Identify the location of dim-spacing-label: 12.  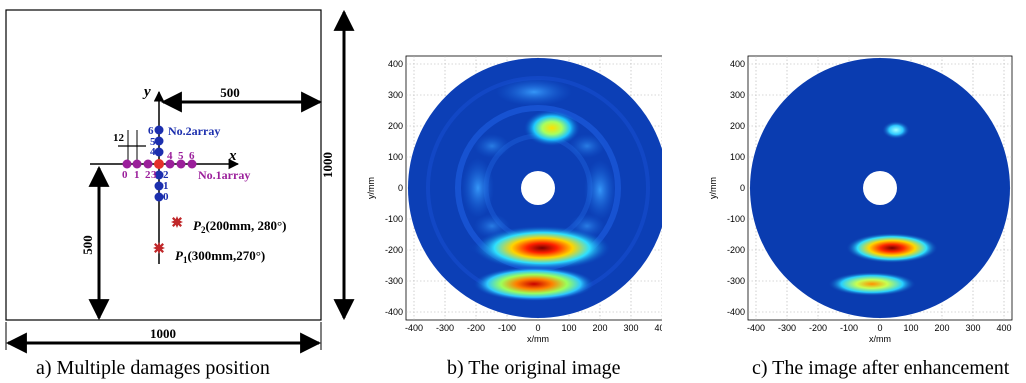
(119, 138).